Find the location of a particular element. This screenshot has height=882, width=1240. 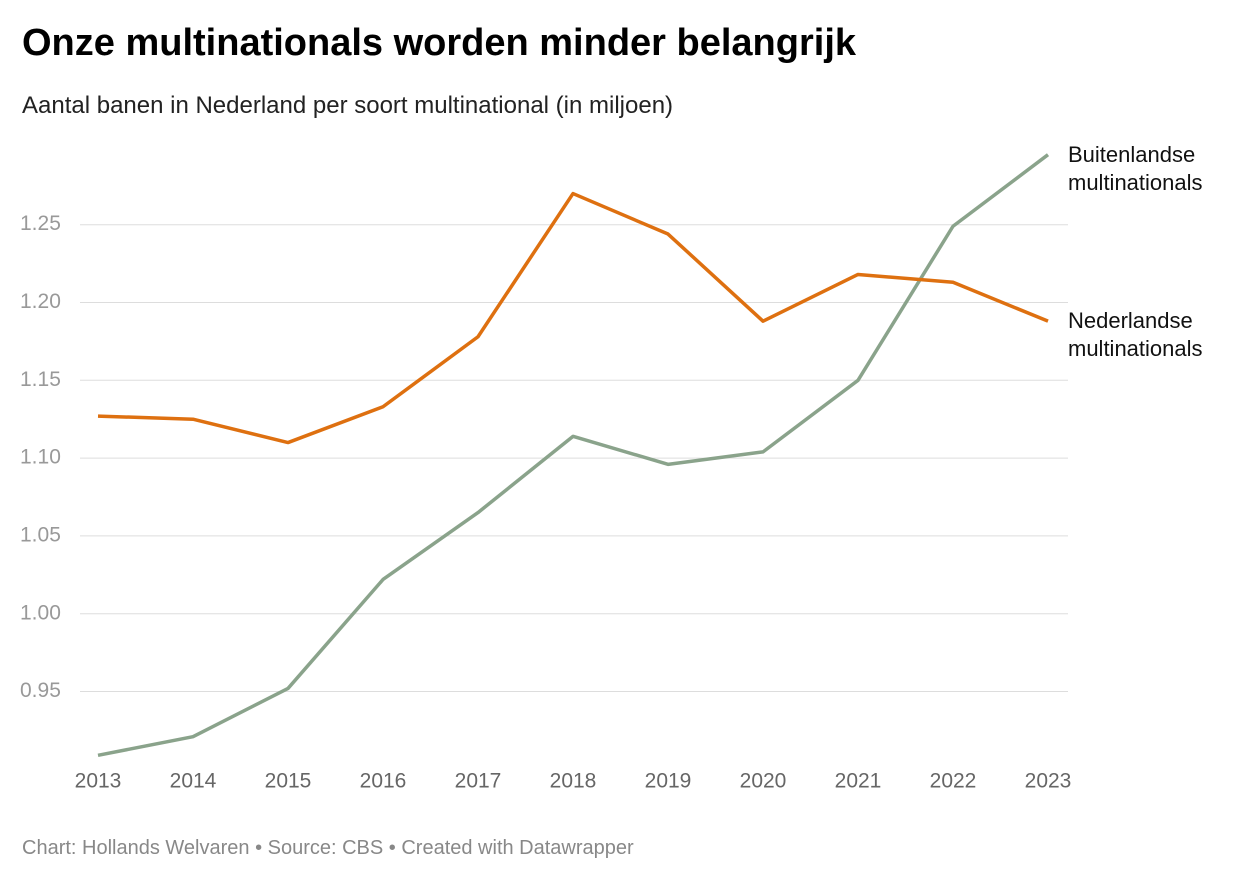

x-tick-label: 2016 is located at coordinates (383, 781).